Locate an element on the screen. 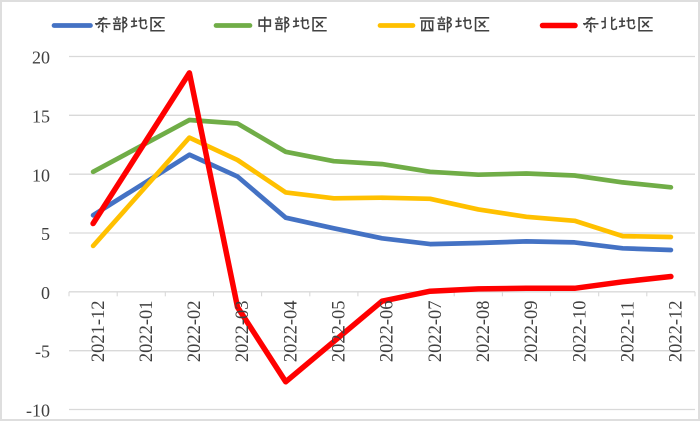  svg-text: 5 is located at coordinates (45, 234).